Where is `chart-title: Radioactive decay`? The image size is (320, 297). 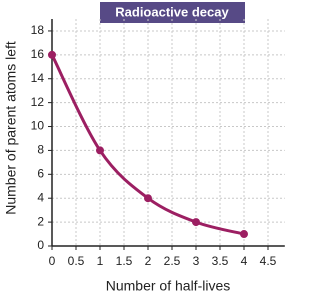 chart-title: Radioactive decay is located at coordinates (172, 11).